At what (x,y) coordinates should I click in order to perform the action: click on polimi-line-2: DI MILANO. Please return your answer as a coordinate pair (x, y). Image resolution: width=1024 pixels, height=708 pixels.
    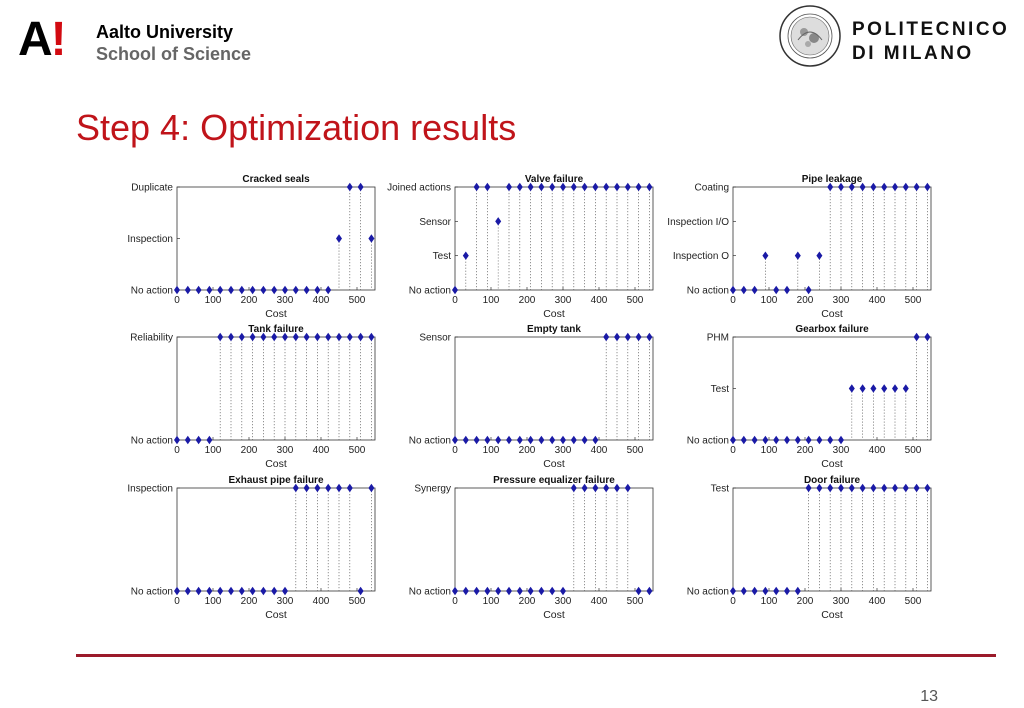
    Looking at the image, I should click on (913, 53).